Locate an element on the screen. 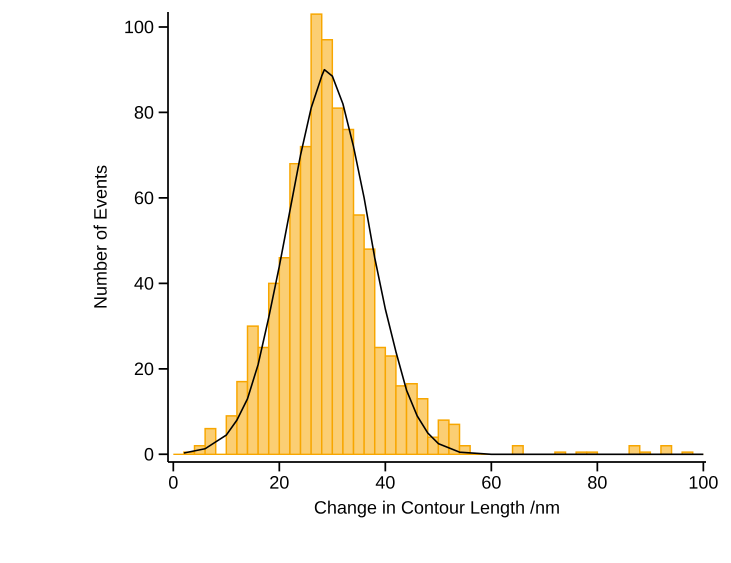  y-tick-label: 60 is located at coordinates (144, 198).